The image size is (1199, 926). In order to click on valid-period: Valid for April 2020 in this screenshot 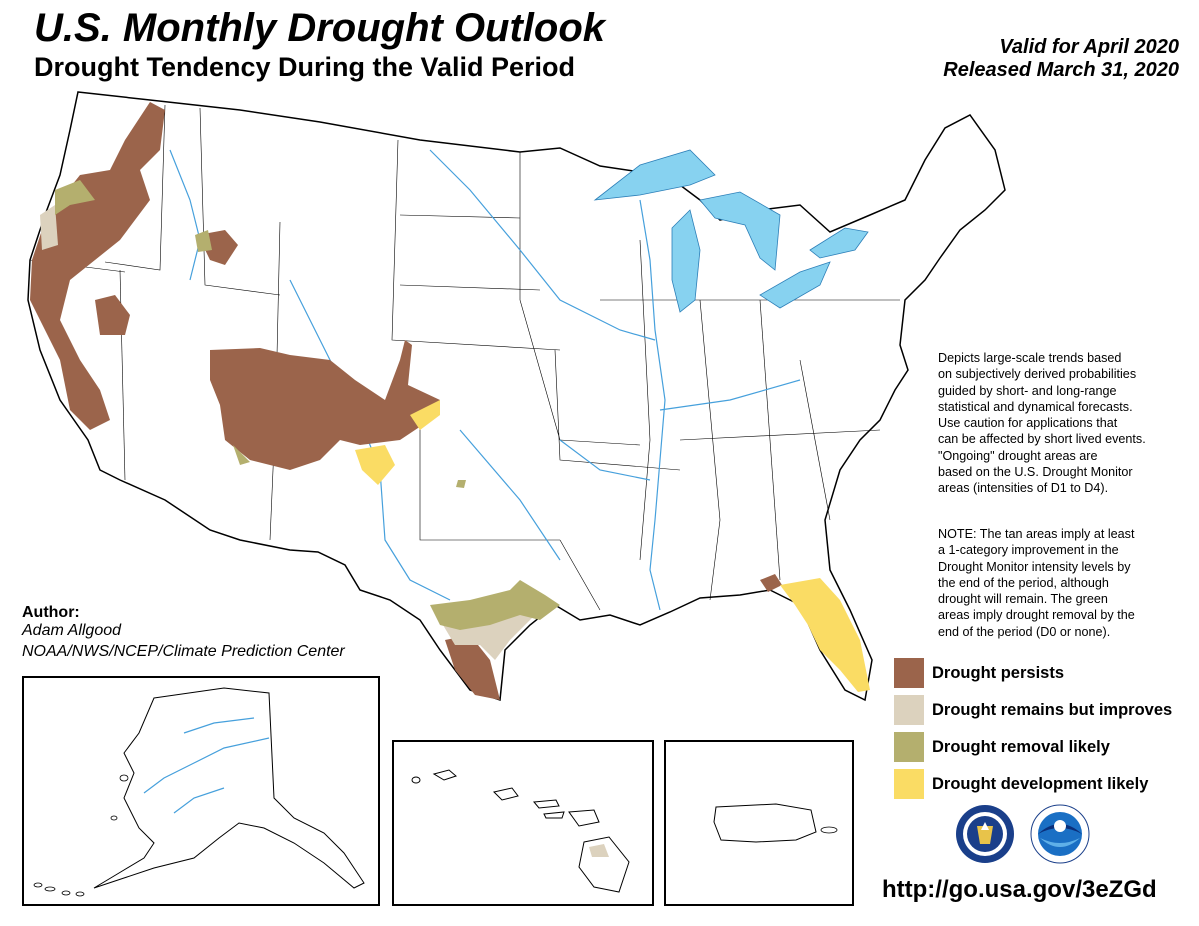, I will do `click(1089, 47)`.